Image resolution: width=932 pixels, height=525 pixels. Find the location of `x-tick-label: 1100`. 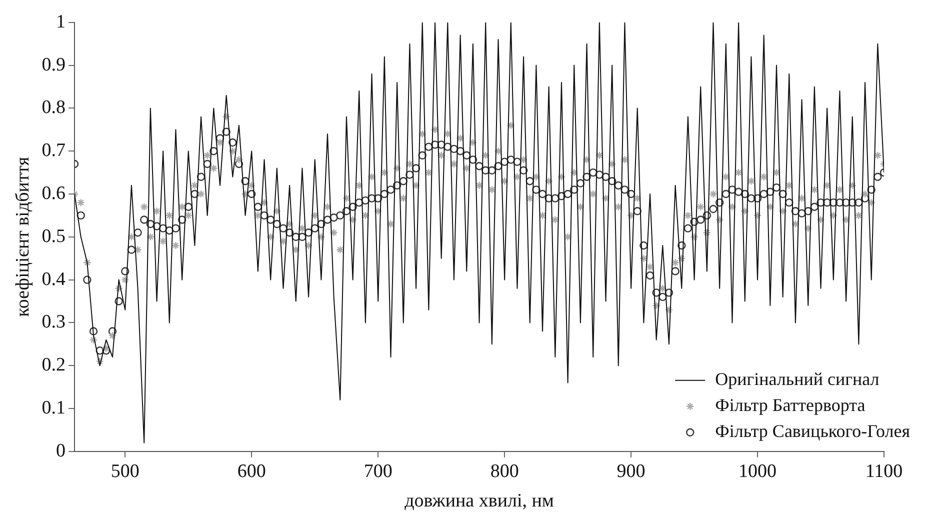

x-tick-label: 1100 is located at coordinates (884, 471).